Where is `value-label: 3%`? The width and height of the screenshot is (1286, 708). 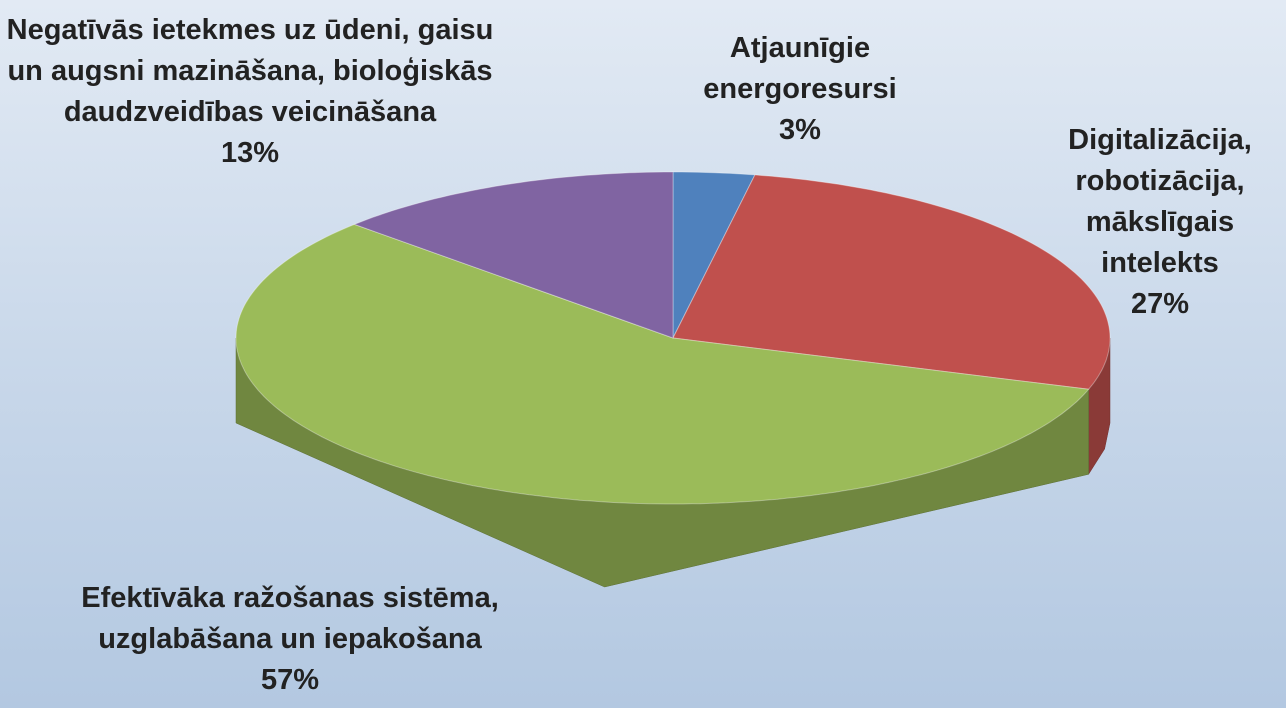
value-label: 3% is located at coordinates (800, 130).